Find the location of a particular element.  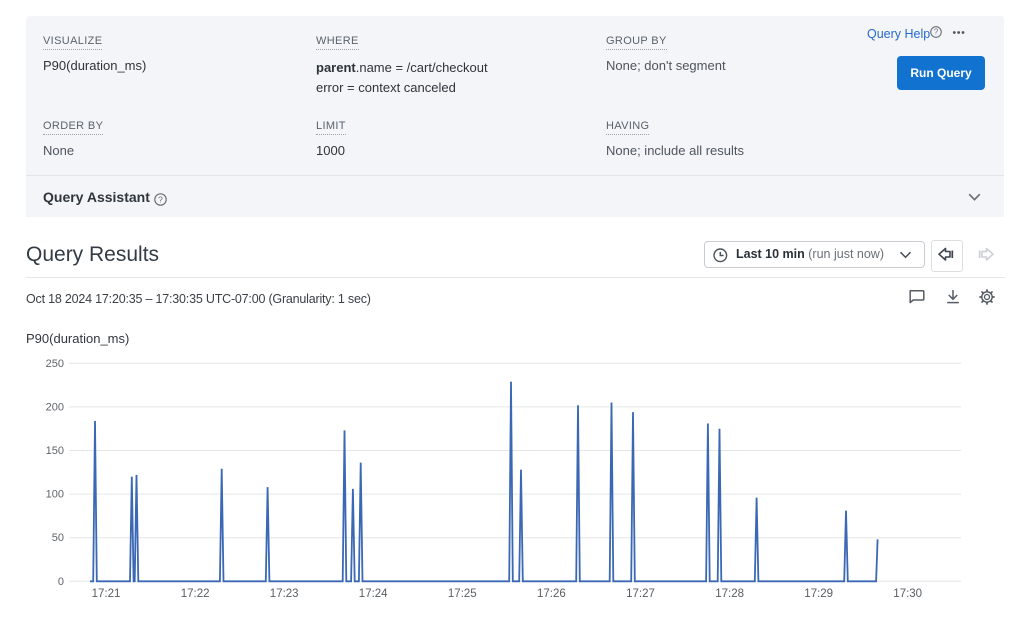

svg-text: 17:26 is located at coordinates (551, 594).